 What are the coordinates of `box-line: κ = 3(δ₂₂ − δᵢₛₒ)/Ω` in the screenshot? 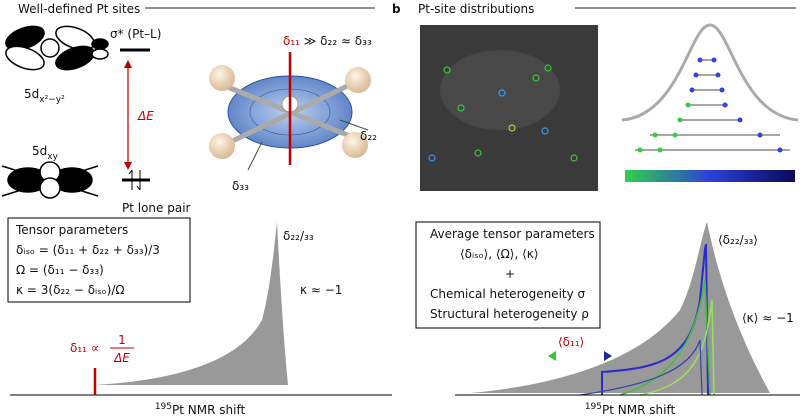 It's located at (70, 290).